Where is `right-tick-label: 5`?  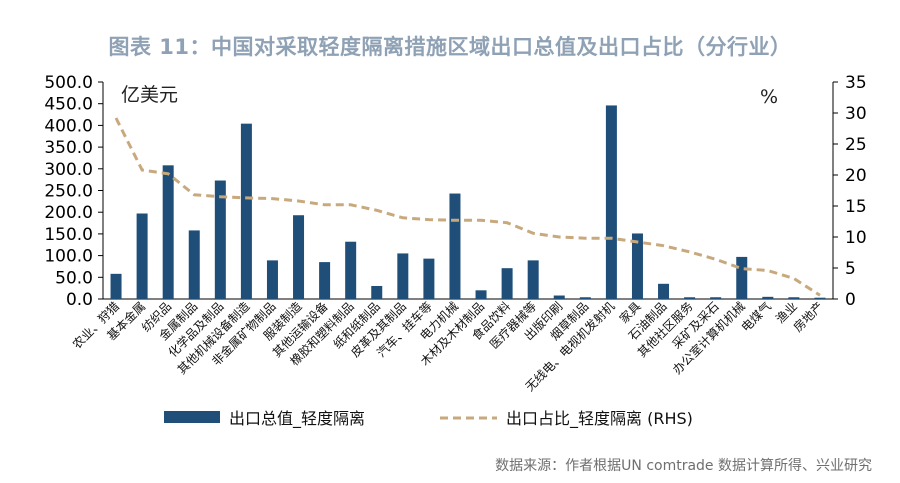
right-tick-label: 5 is located at coordinates (850, 269).